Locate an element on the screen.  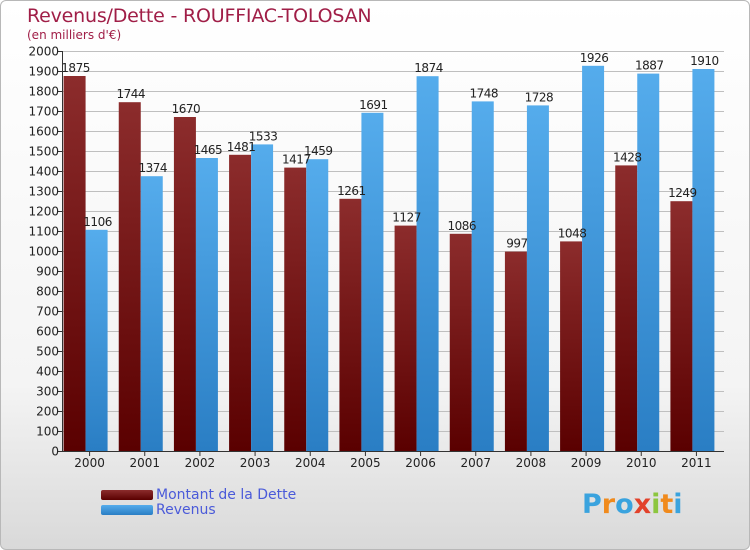
y-tick-label: 800 is located at coordinates (47, 292).